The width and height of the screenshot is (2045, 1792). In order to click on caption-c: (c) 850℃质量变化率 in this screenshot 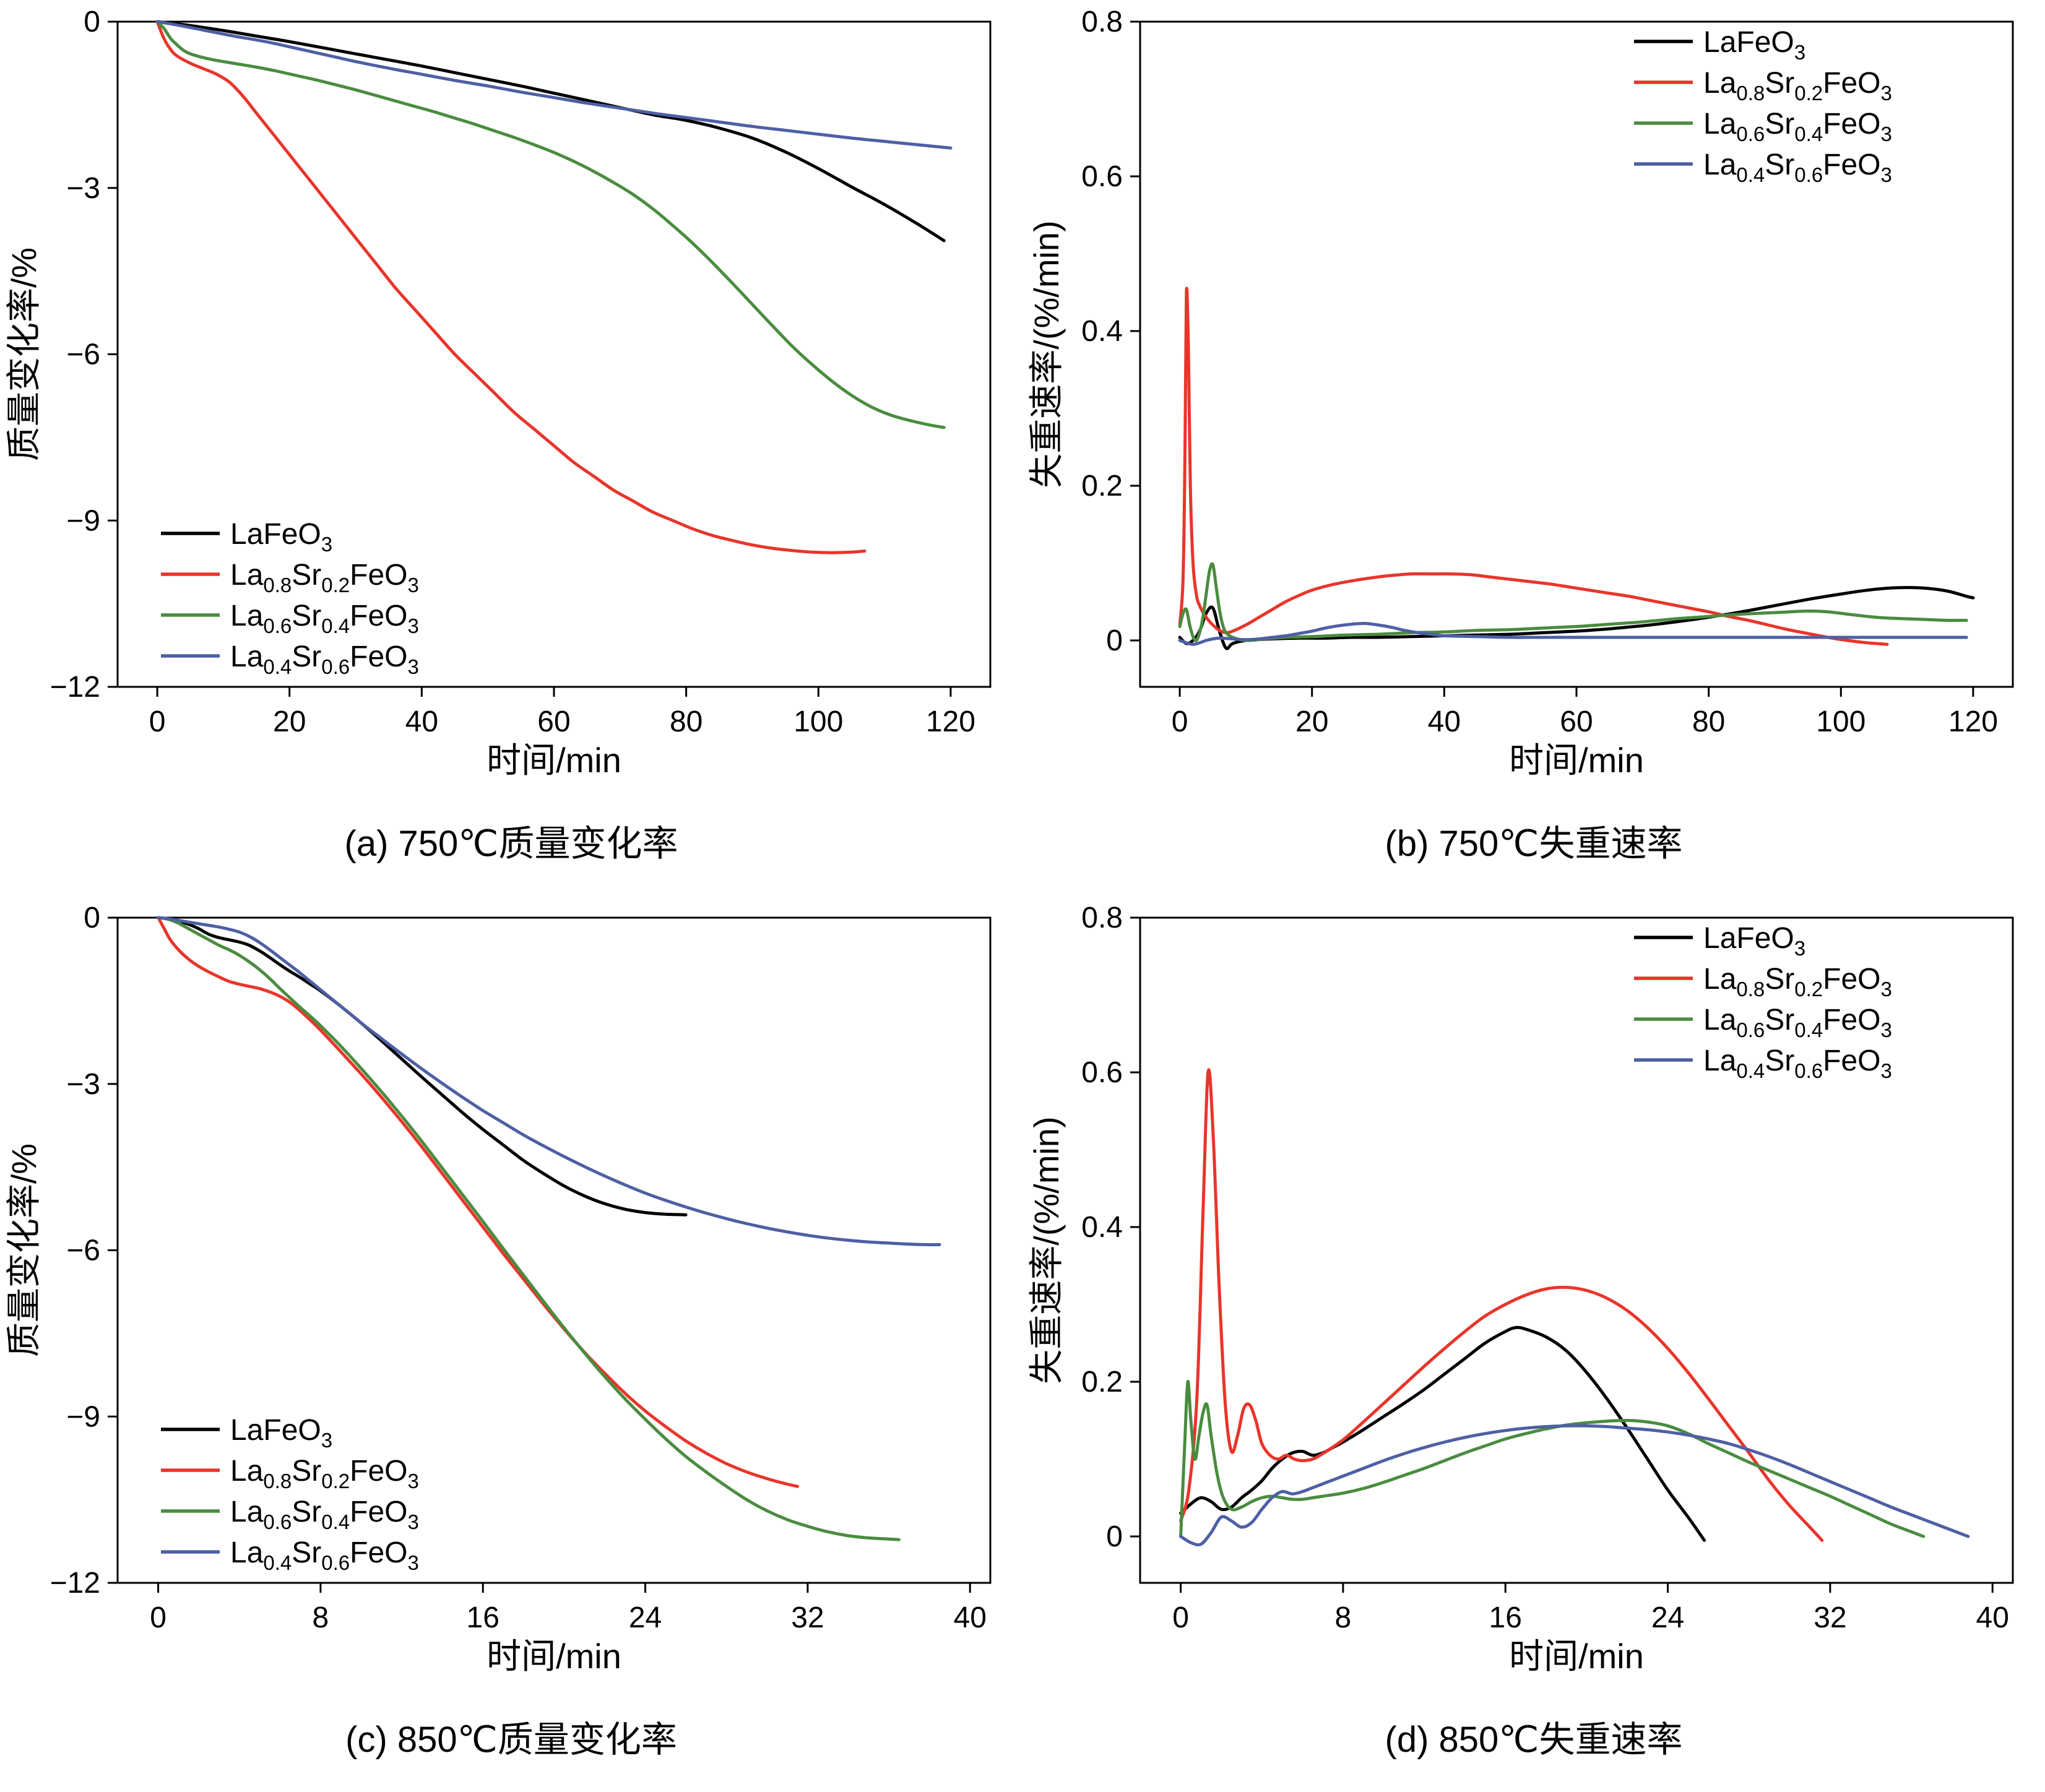, I will do `click(511, 1740)`.